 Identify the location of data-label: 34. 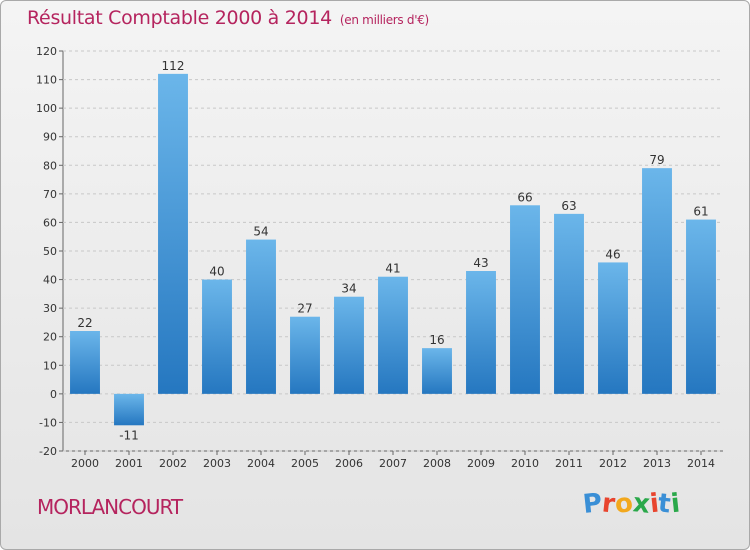
(348, 289).